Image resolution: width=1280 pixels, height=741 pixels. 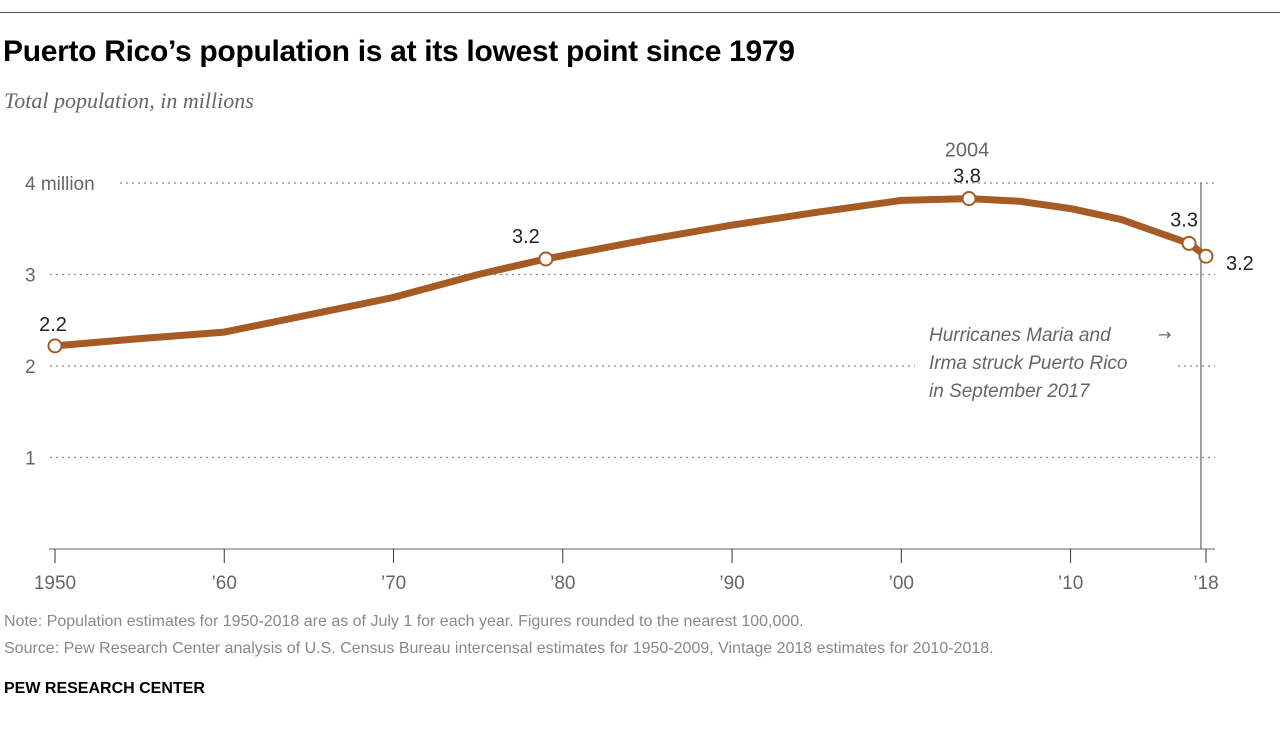 I want to click on annotation-text: Irma struck Puerto Rico, so click(x=1028, y=363).